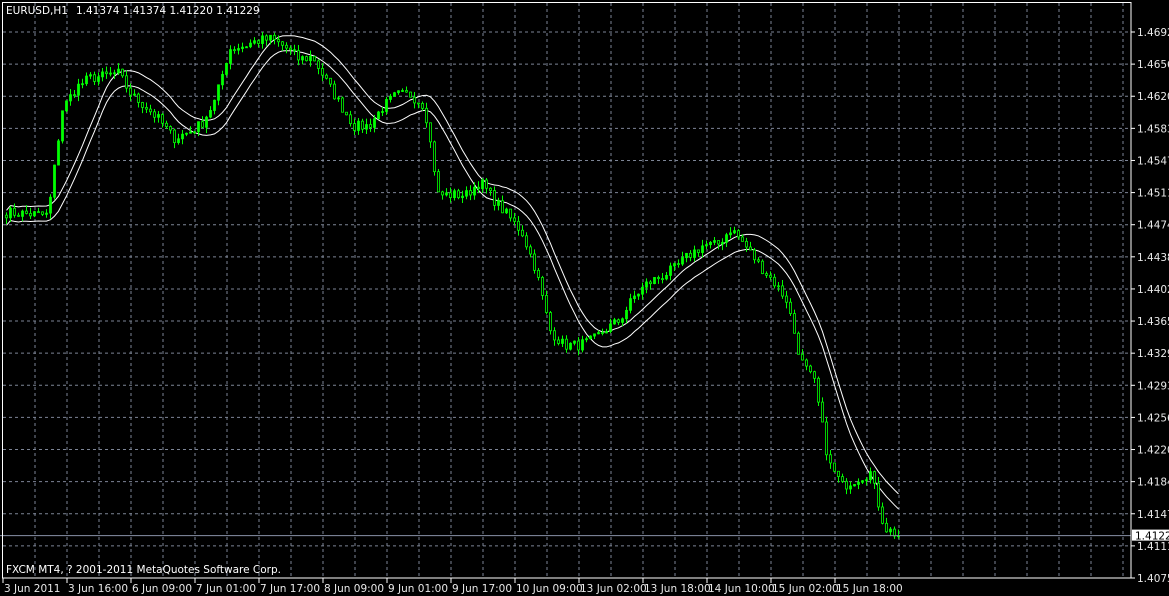 The image size is (1169, 596). Describe the element at coordinates (869, 589) in the screenshot. I see `x-tick-label: 15 Jun 18:00` at that location.